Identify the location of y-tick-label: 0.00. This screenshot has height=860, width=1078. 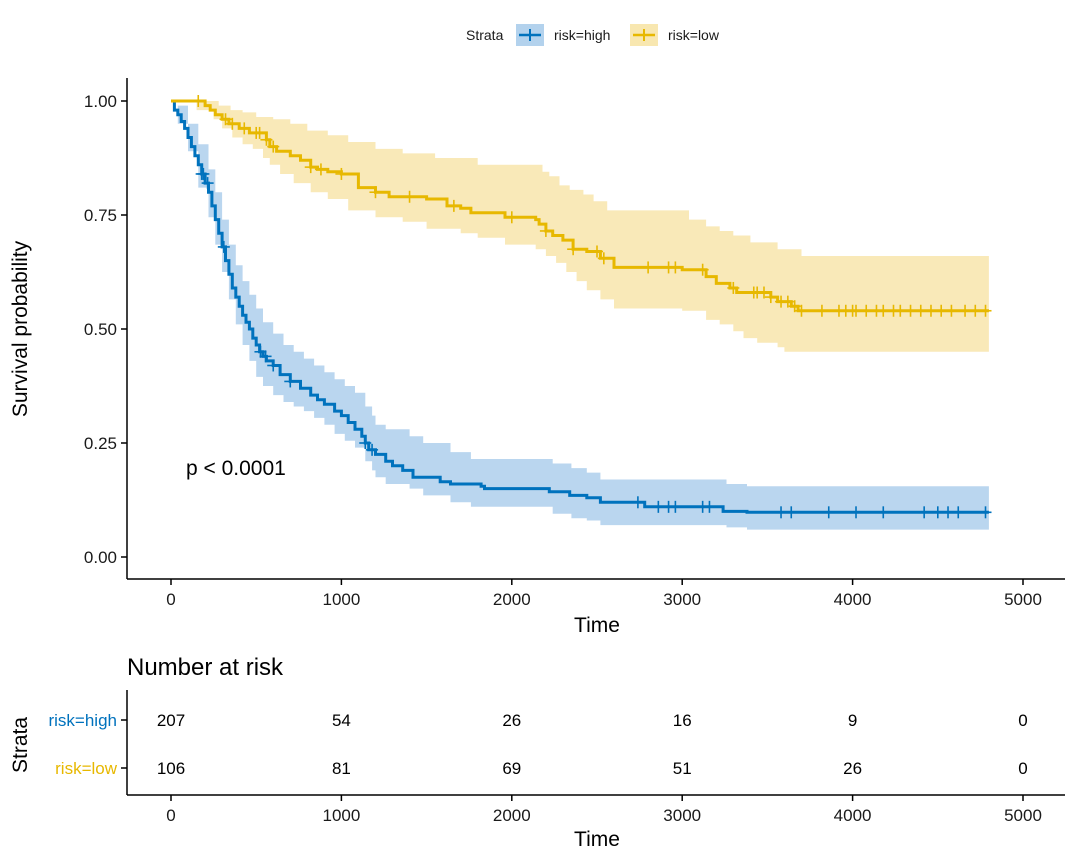
(100, 557).